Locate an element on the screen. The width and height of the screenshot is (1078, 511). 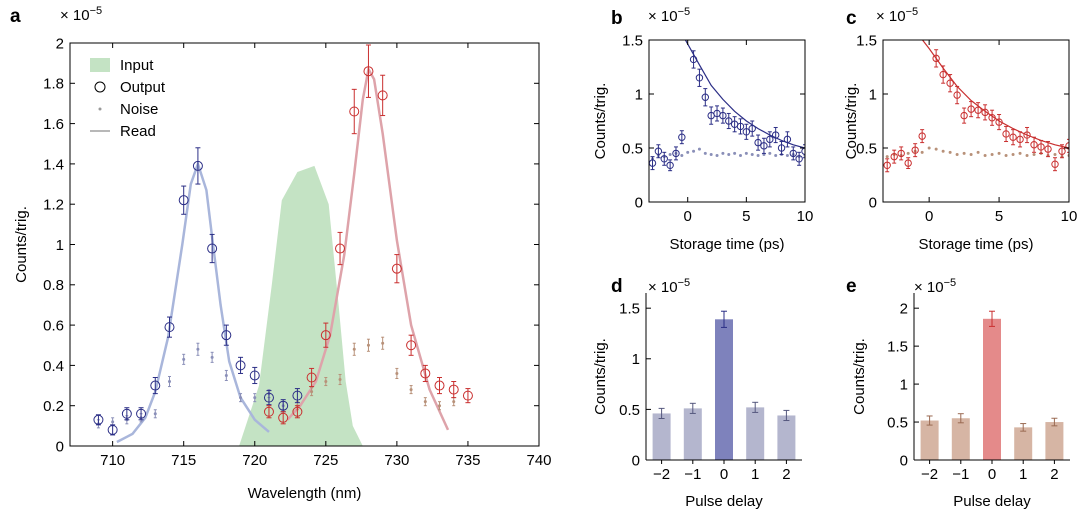
x-axis-label: Pulse delay is located at coordinates (724, 501).